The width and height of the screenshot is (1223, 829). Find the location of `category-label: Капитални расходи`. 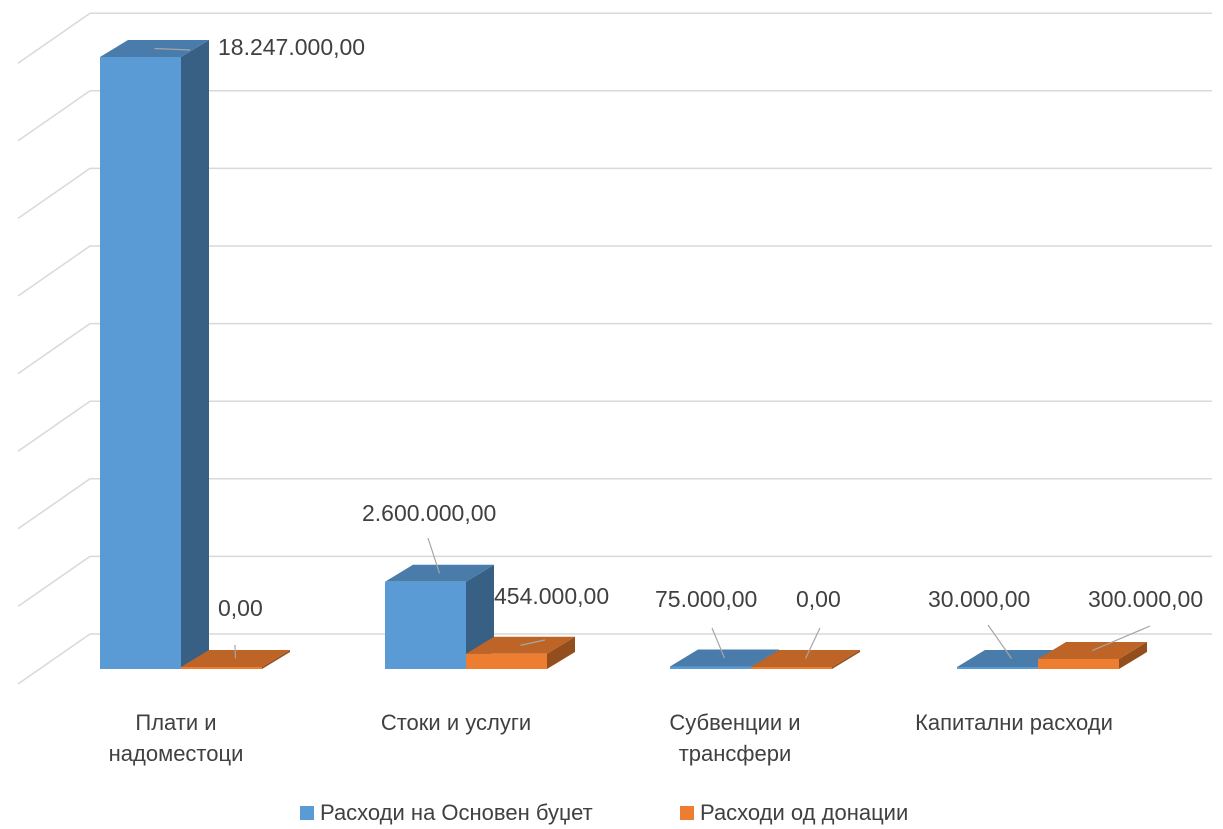

category-label: Капитални расходи is located at coordinates (1014, 722).